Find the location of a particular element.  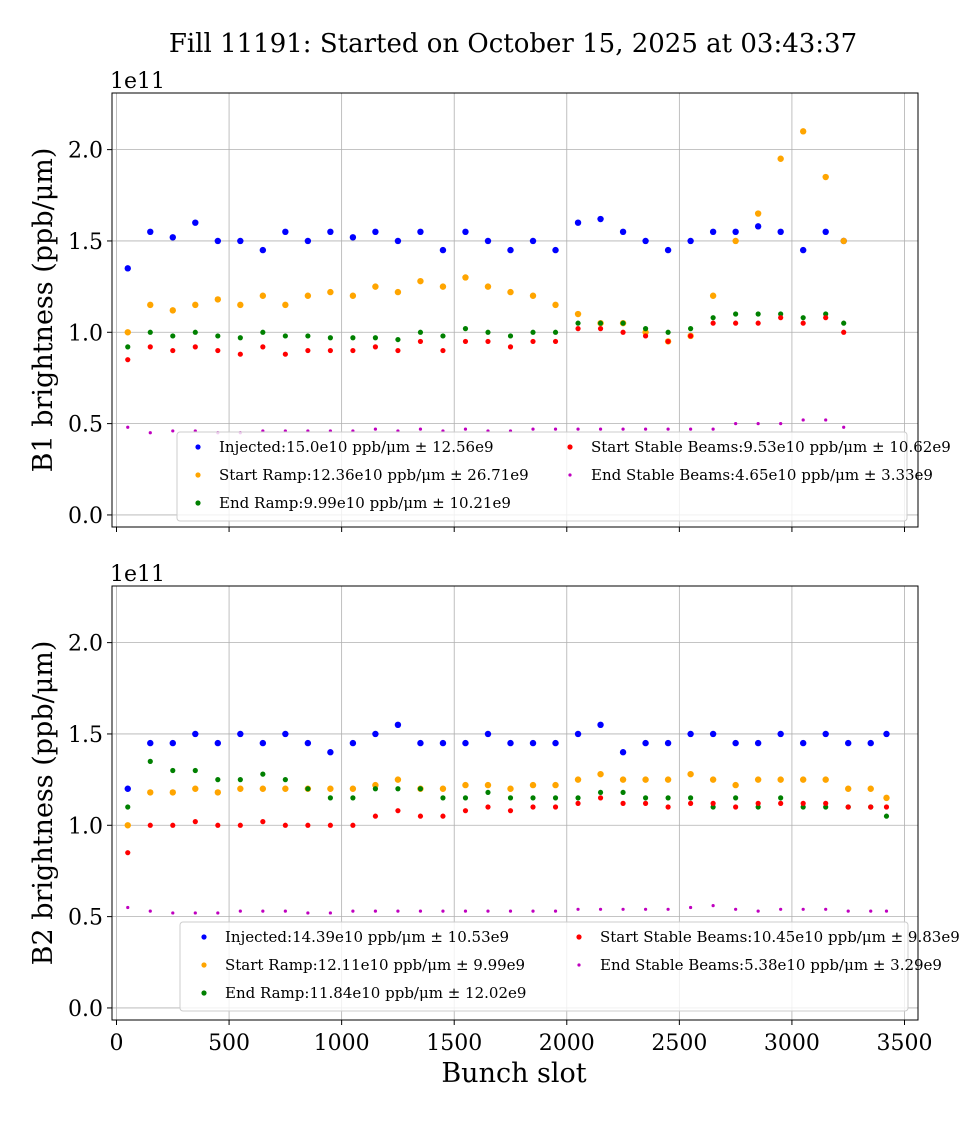

x-axis-label: Bunch slot is located at coordinates (513, 1073).